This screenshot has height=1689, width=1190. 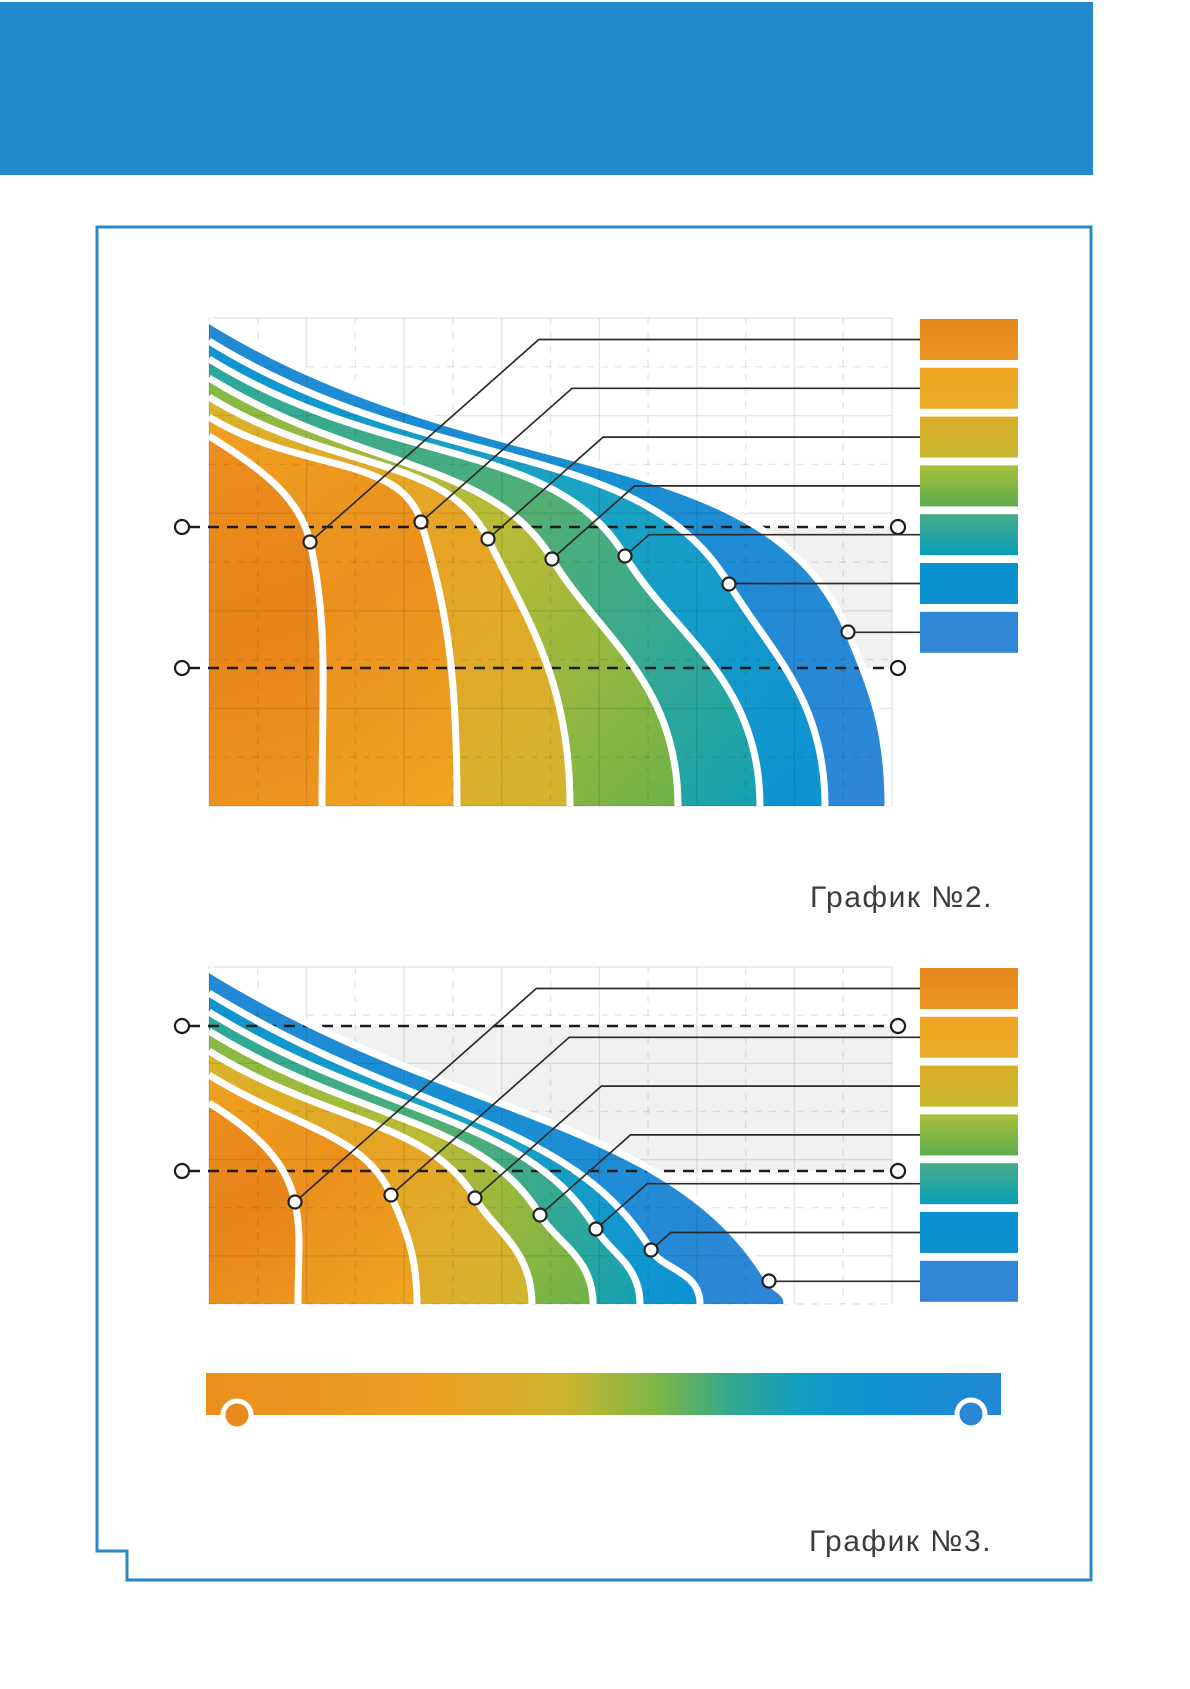 I want to click on header-bar, so click(x=546, y=88).